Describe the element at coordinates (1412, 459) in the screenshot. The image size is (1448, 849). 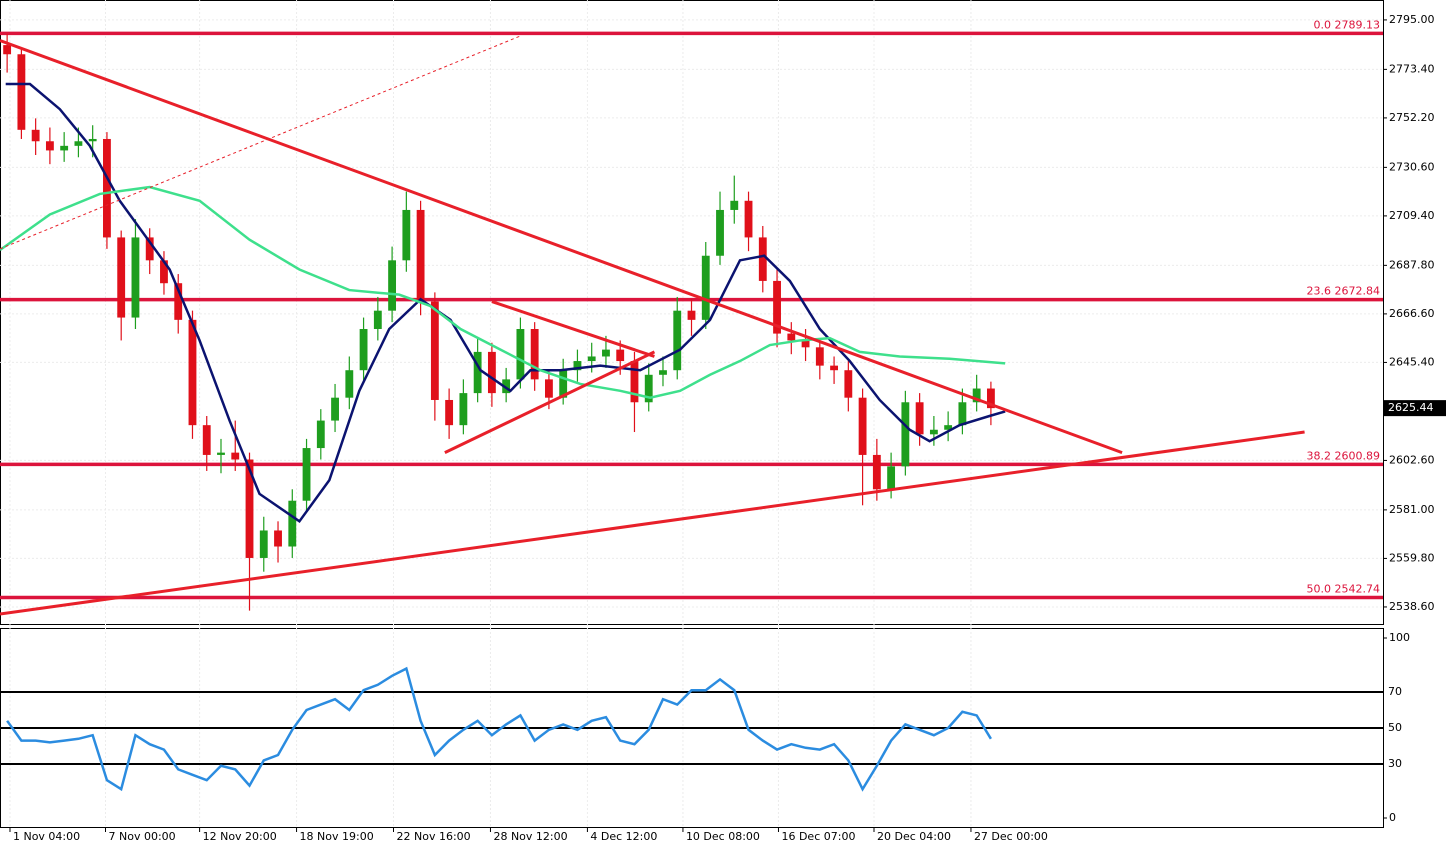
I see `y-tick-label: 2602.60` at that location.